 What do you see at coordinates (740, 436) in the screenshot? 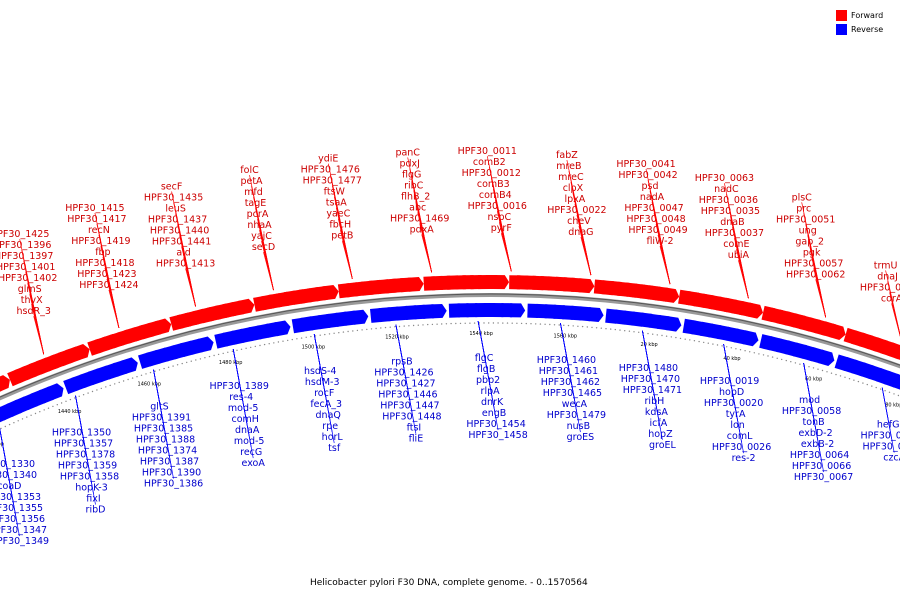
I see `reverse-gene-label: comL` at bounding box center [740, 436].